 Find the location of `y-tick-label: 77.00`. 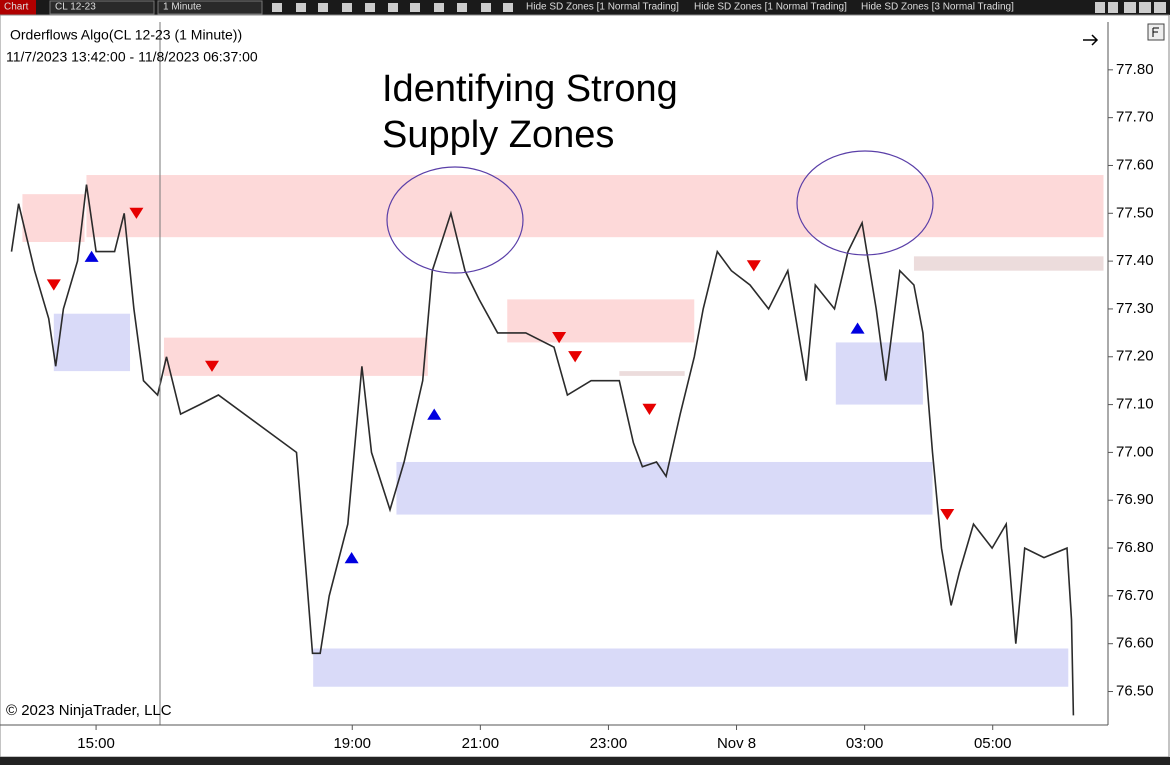

y-tick-label: 77.00 is located at coordinates (1135, 451).